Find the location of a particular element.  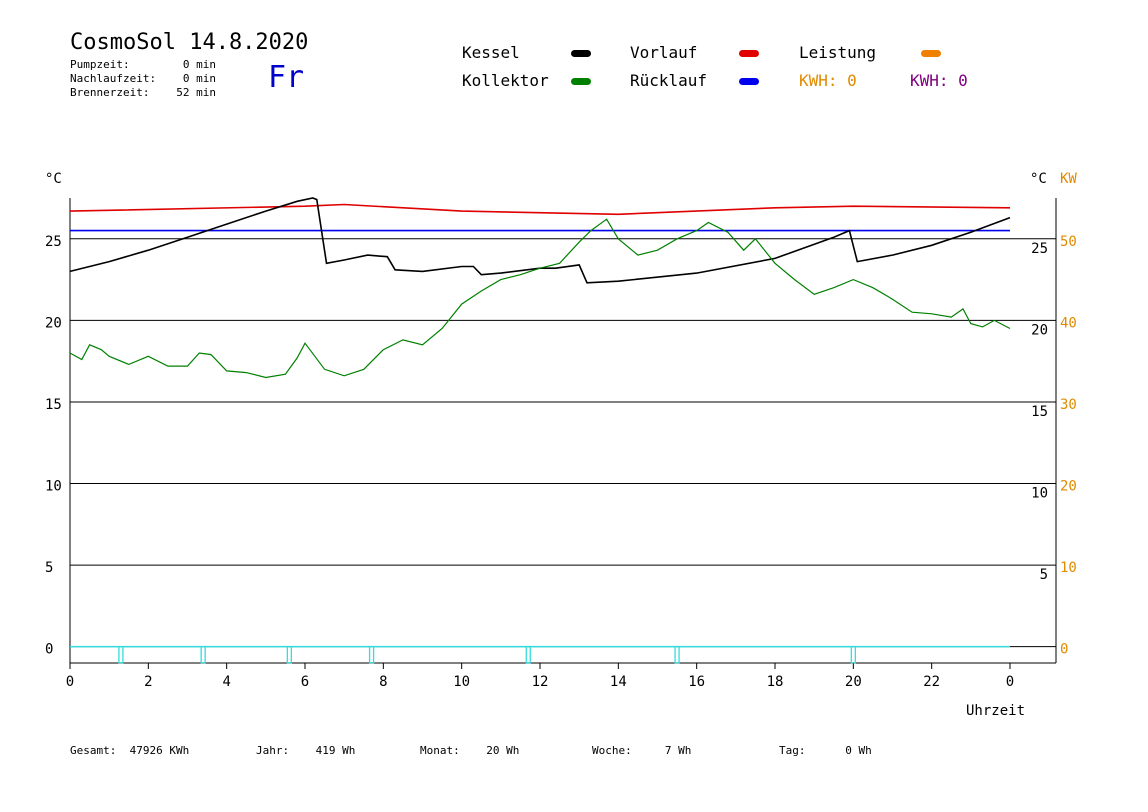

y-tick-left: 0 is located at coordinates (49, 650).